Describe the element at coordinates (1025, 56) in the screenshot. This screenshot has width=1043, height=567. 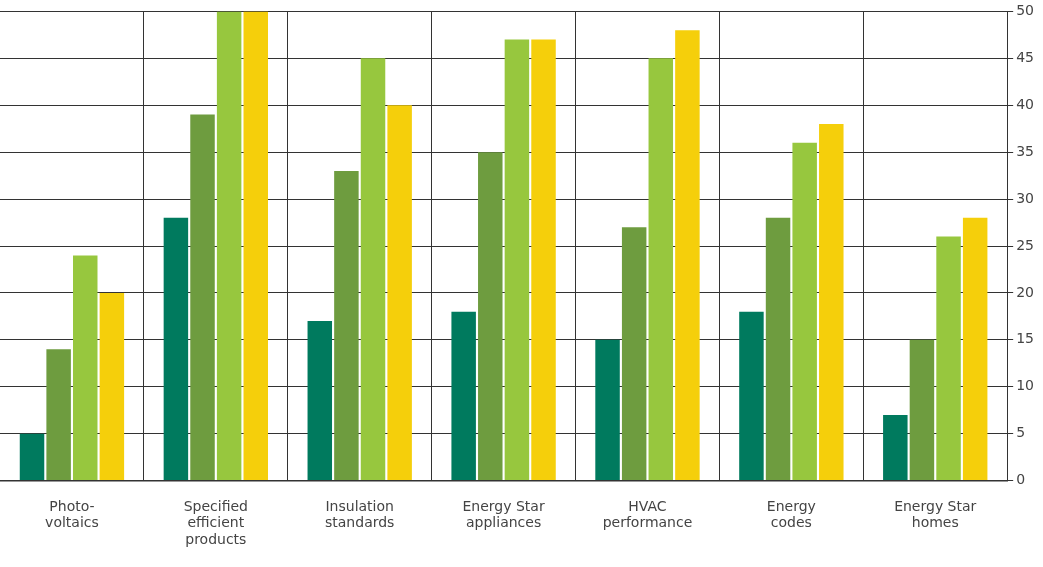
I see `y-tick-label: 45` at that location.